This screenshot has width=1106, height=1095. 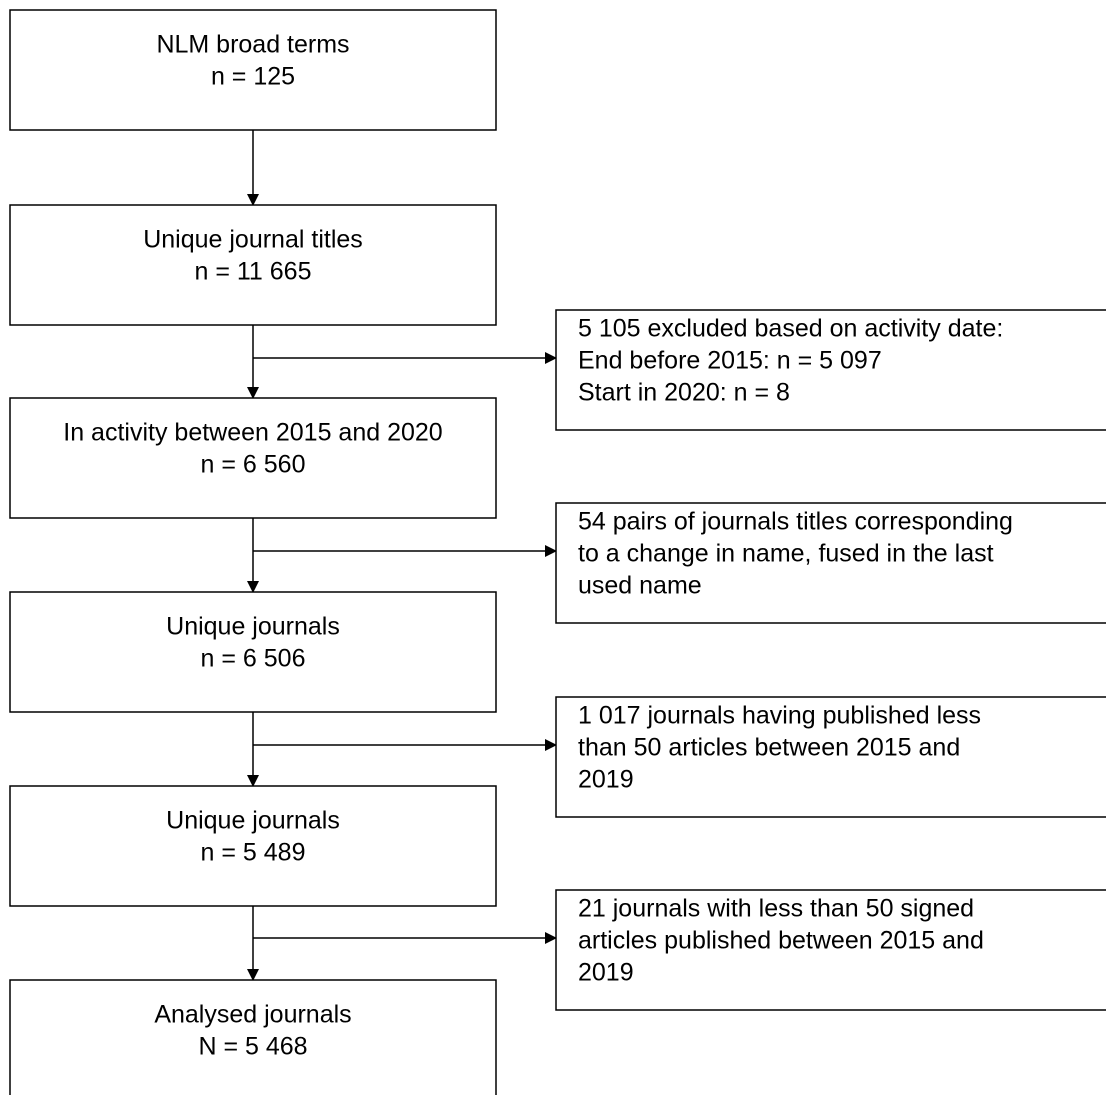 What do you see at coordinates (253, 240) in the screenshot?
I see `step-text: Unique journal titles` at bounding box center [253, 240].